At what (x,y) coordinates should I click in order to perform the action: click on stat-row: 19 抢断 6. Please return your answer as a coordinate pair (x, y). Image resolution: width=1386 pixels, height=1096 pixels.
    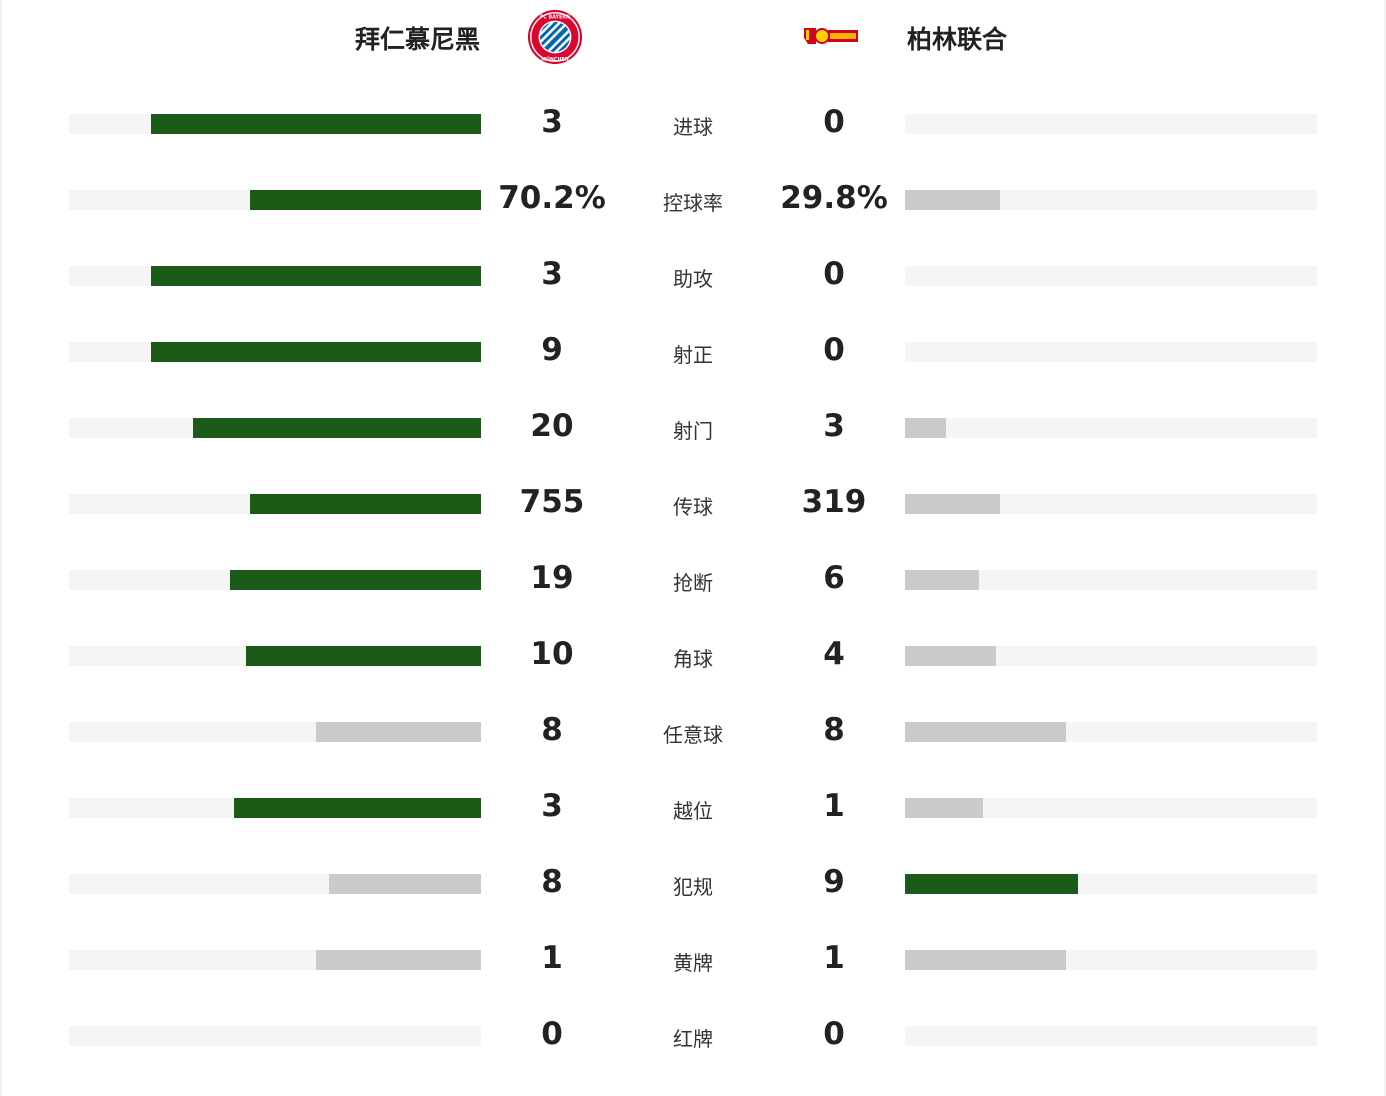
    Looking at the image, I should click on (694, 595).